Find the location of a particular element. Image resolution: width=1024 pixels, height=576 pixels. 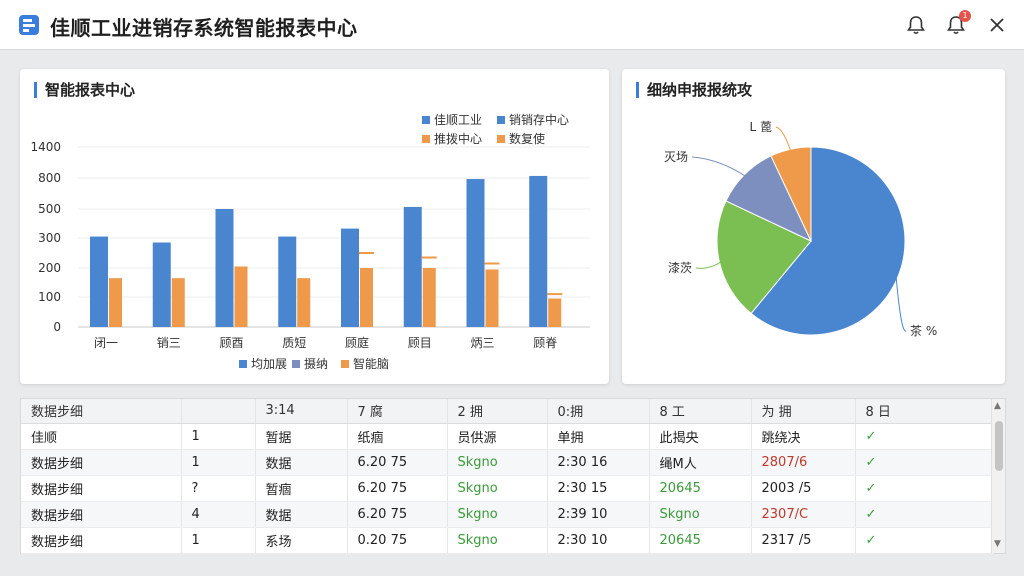

pie-label: L 蓖 is located at coordinates (760, 127).